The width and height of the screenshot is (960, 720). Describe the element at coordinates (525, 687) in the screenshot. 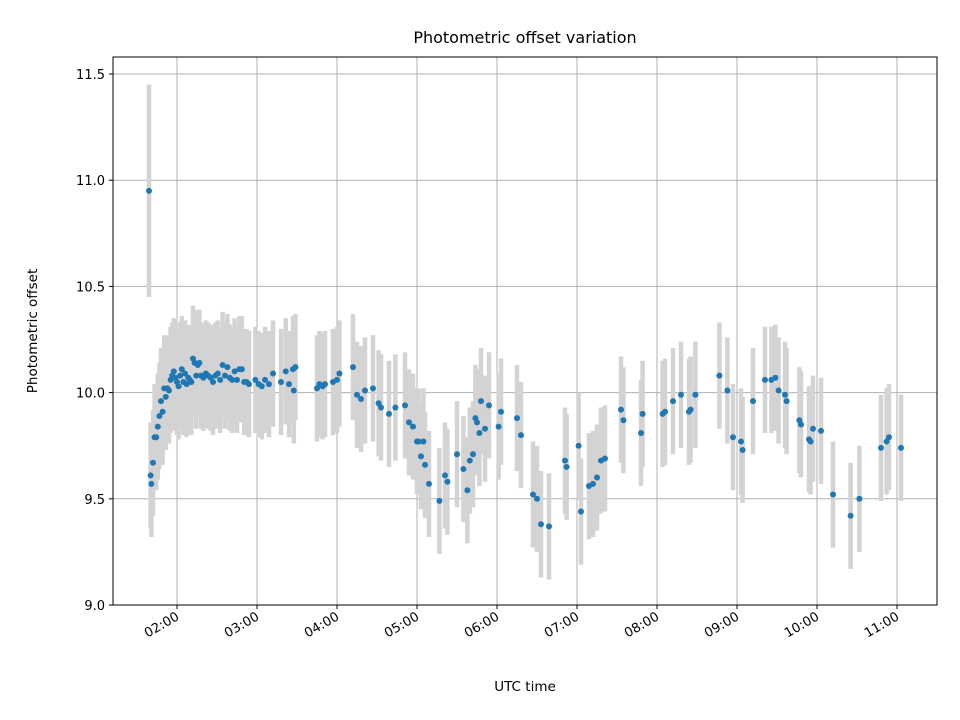

I see `x-axis-label: UTC time` at that location.